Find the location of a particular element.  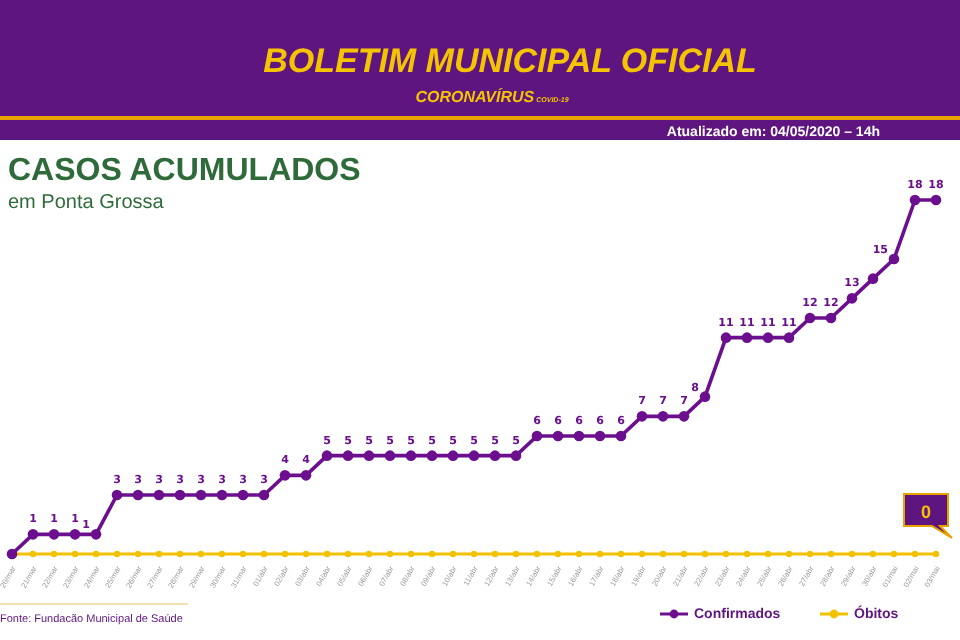

text: BOLETIM MUNICIPAL OFICIAL is located at coordinates (510, 61).